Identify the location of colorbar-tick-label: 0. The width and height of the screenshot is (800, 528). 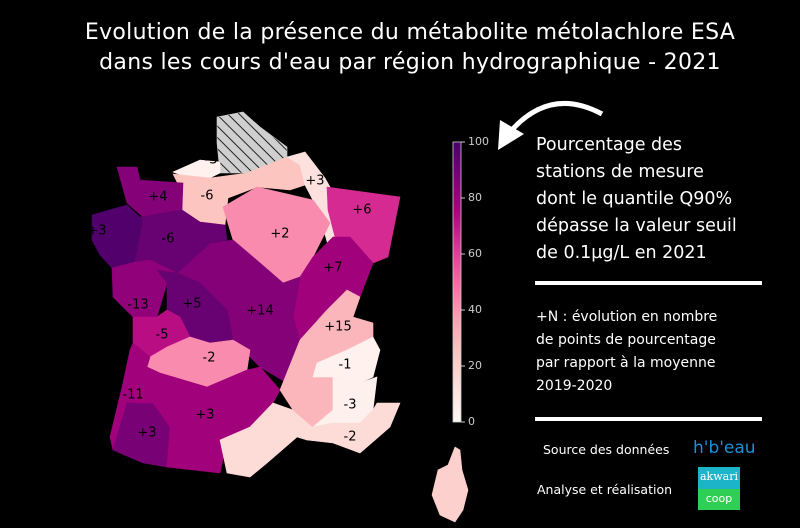
(471, 421).